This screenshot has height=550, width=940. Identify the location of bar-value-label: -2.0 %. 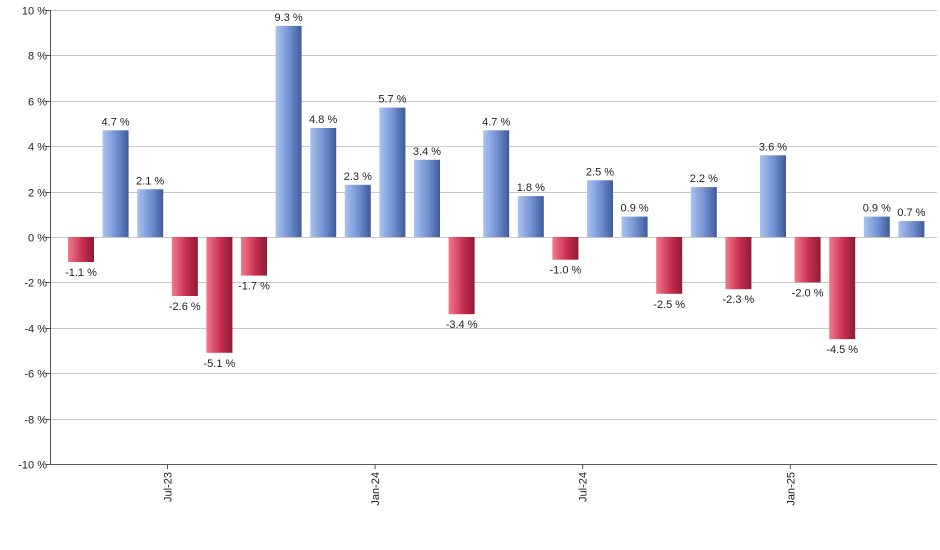
(808, 293).